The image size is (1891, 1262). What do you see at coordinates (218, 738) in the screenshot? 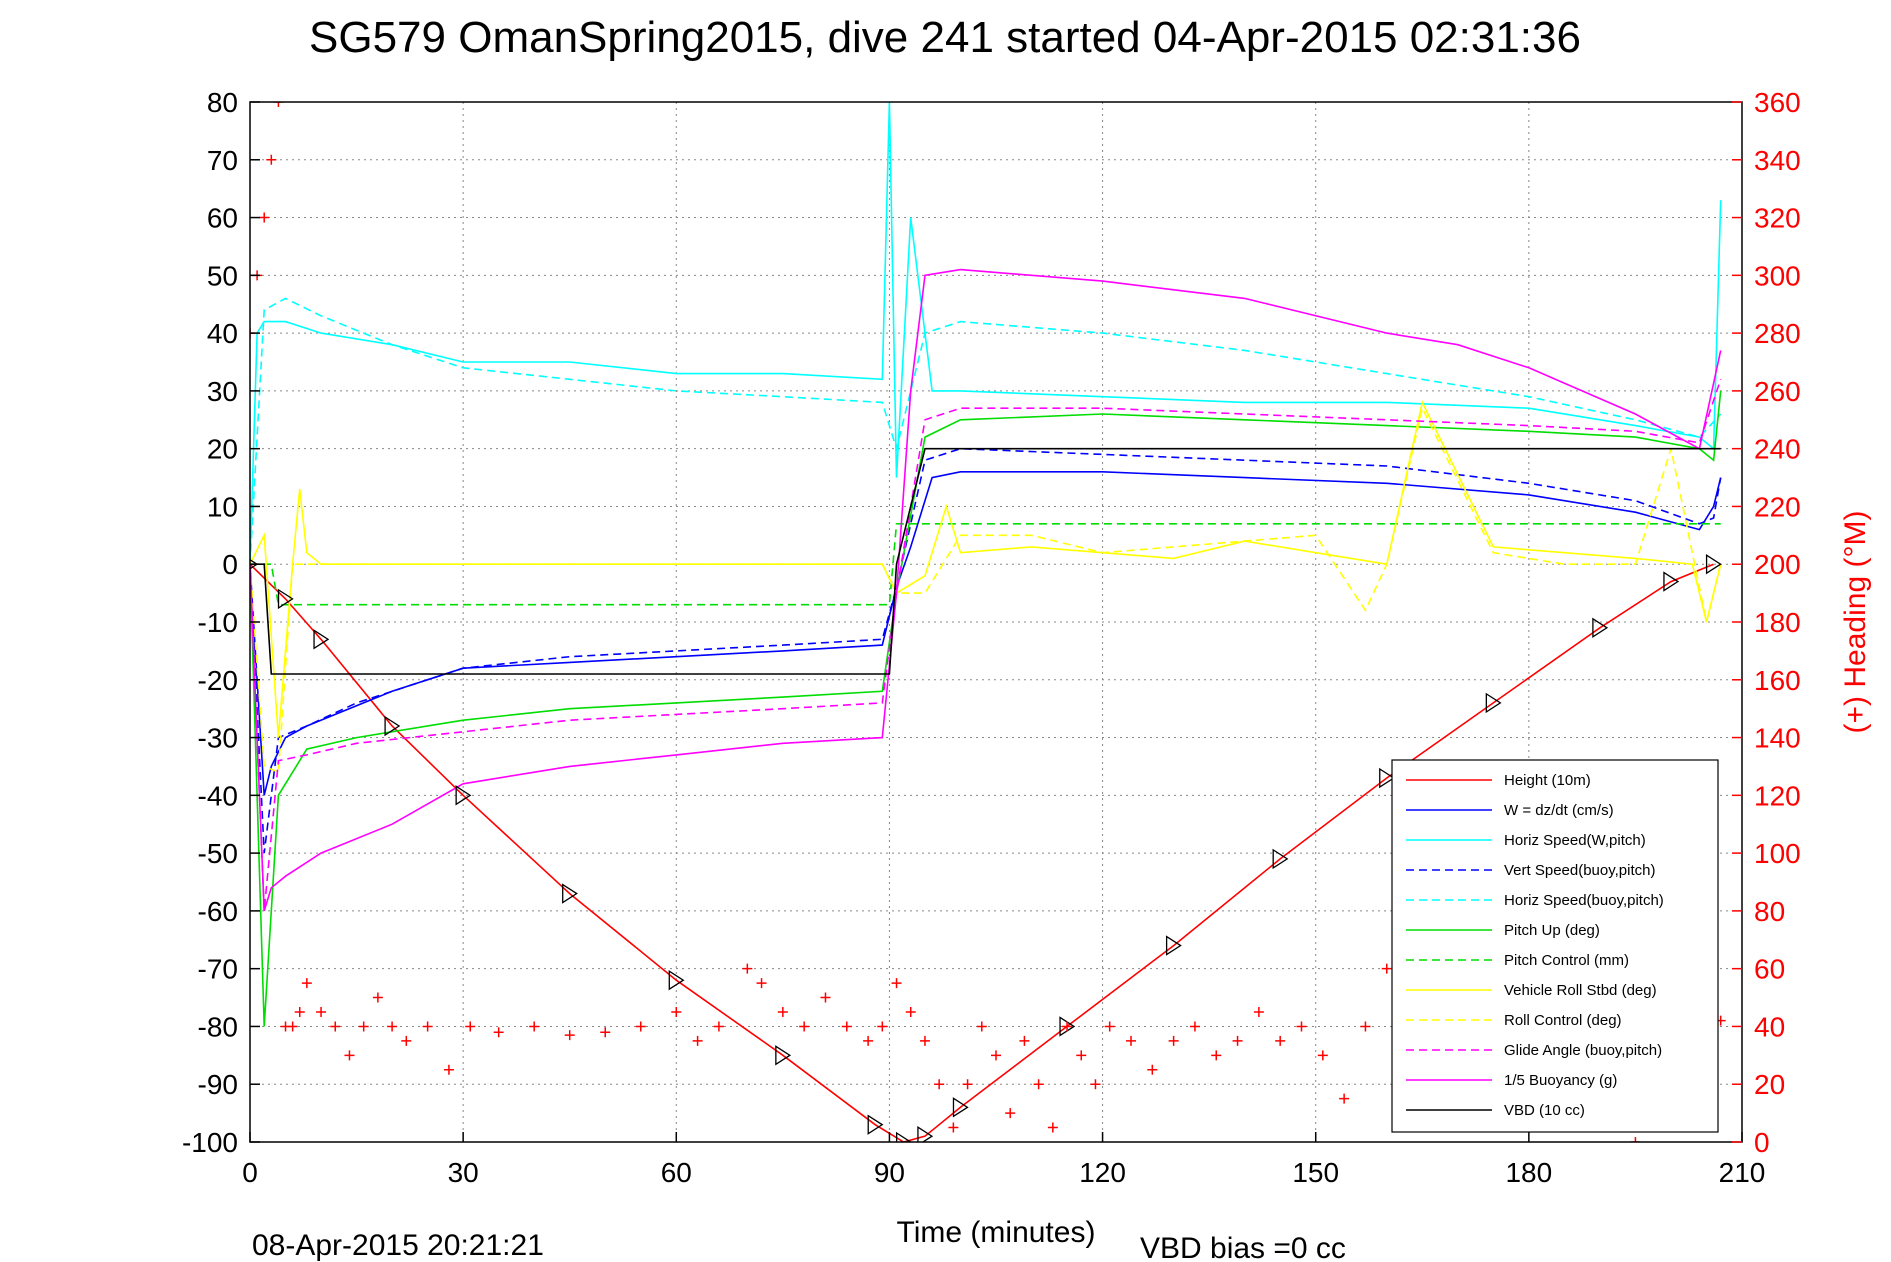
I see `y-tick-label: -30` at bounding box center [218, 738].